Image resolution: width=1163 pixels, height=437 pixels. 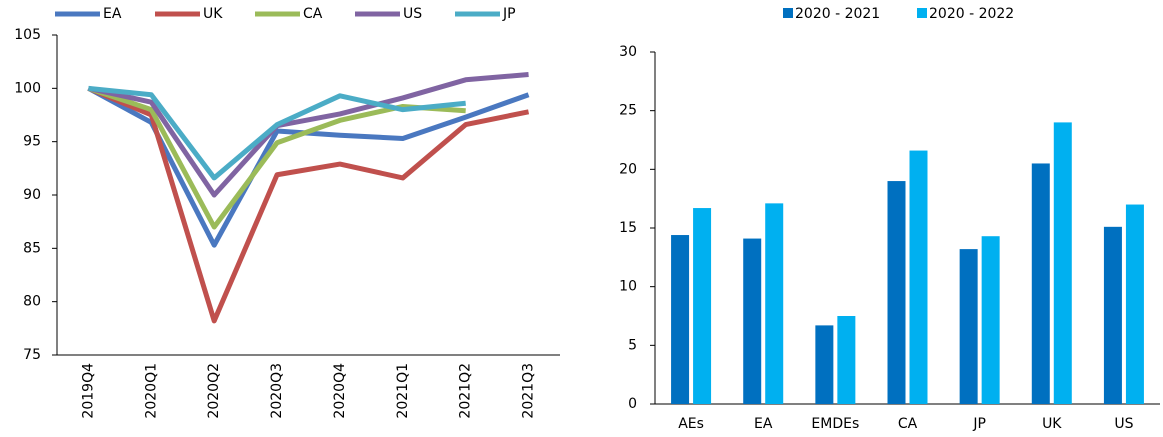 What do you see at coordinates (340, 391) in the screenshot?
I see `x-tick-label: 2020Q4` at bounding box center [340, 391].